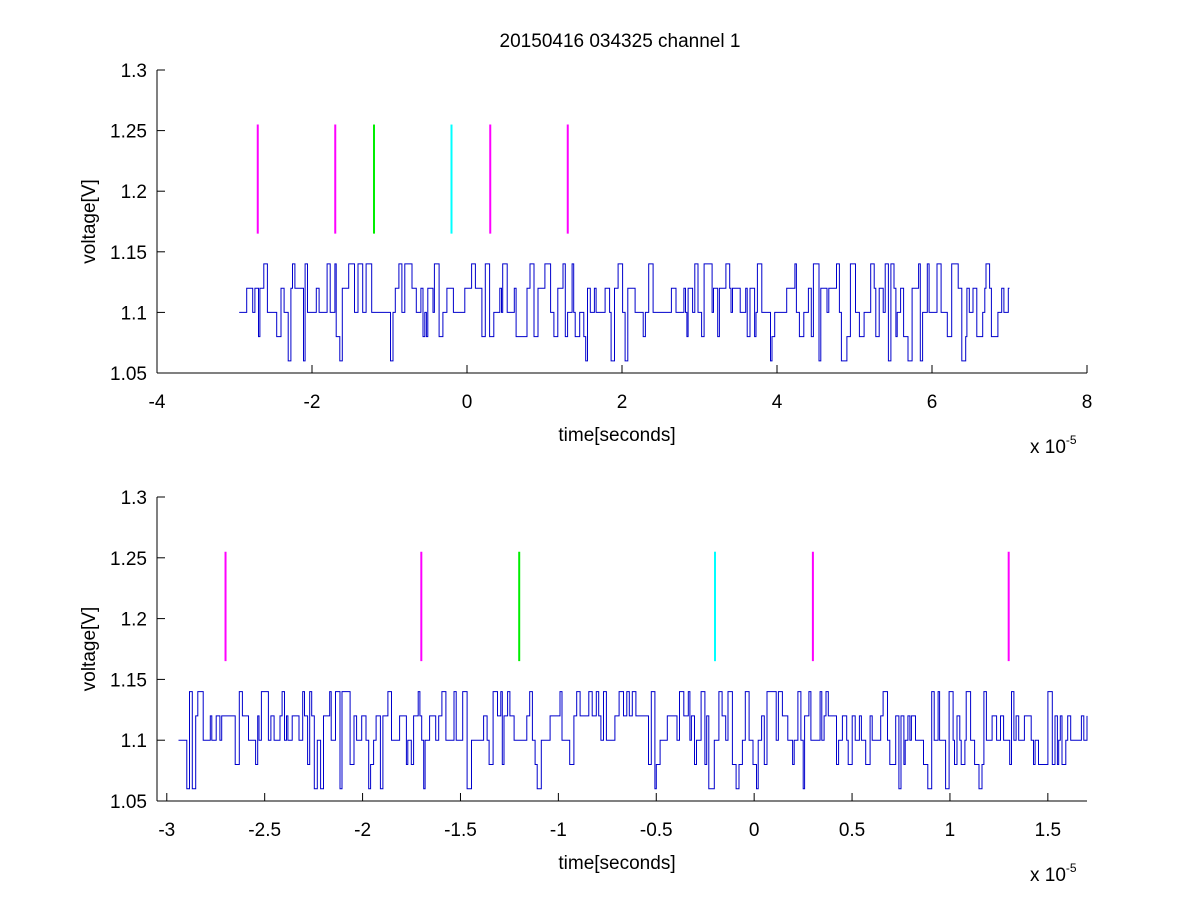 The width and height of the screenshot is (1200, 901). What do you see at coordinates (166, 830) in the screenshot?
I see `bottom-x-tick-label: -3` at bounding box center [166, 830].